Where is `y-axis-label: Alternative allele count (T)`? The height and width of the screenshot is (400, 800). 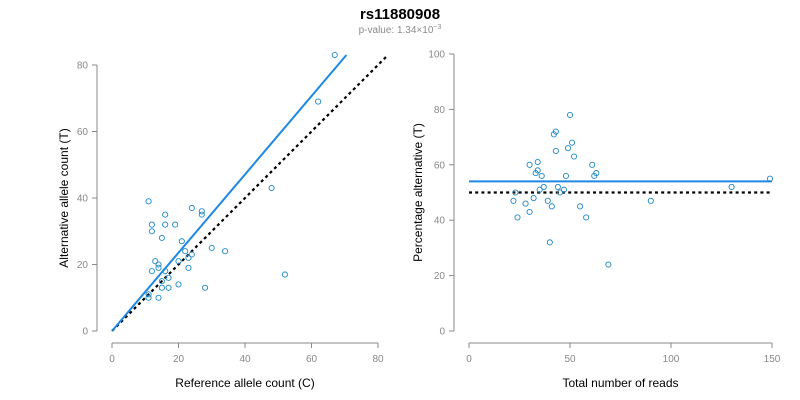
y-axis-label: Alternative allele count (T) is located at coordinates (64, 197).